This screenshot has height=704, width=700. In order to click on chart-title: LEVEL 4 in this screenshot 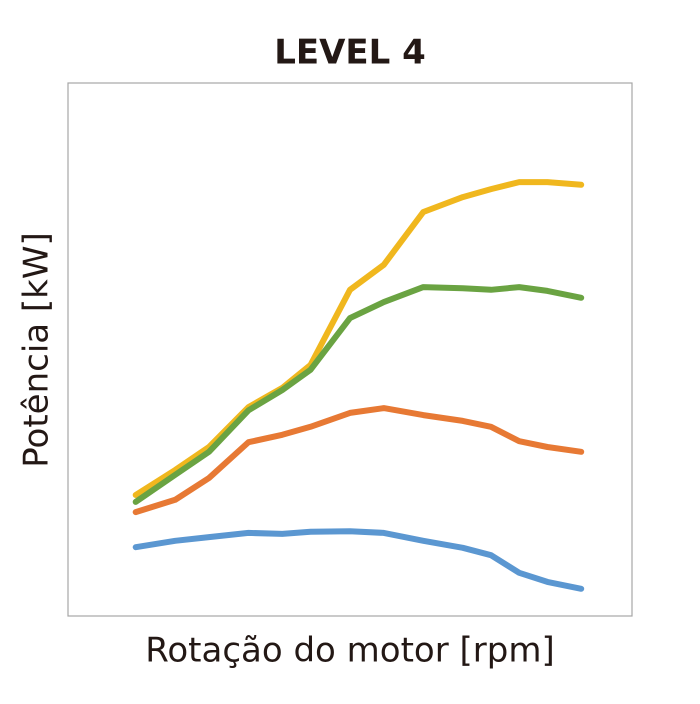, I will do `click(350, 53)`.